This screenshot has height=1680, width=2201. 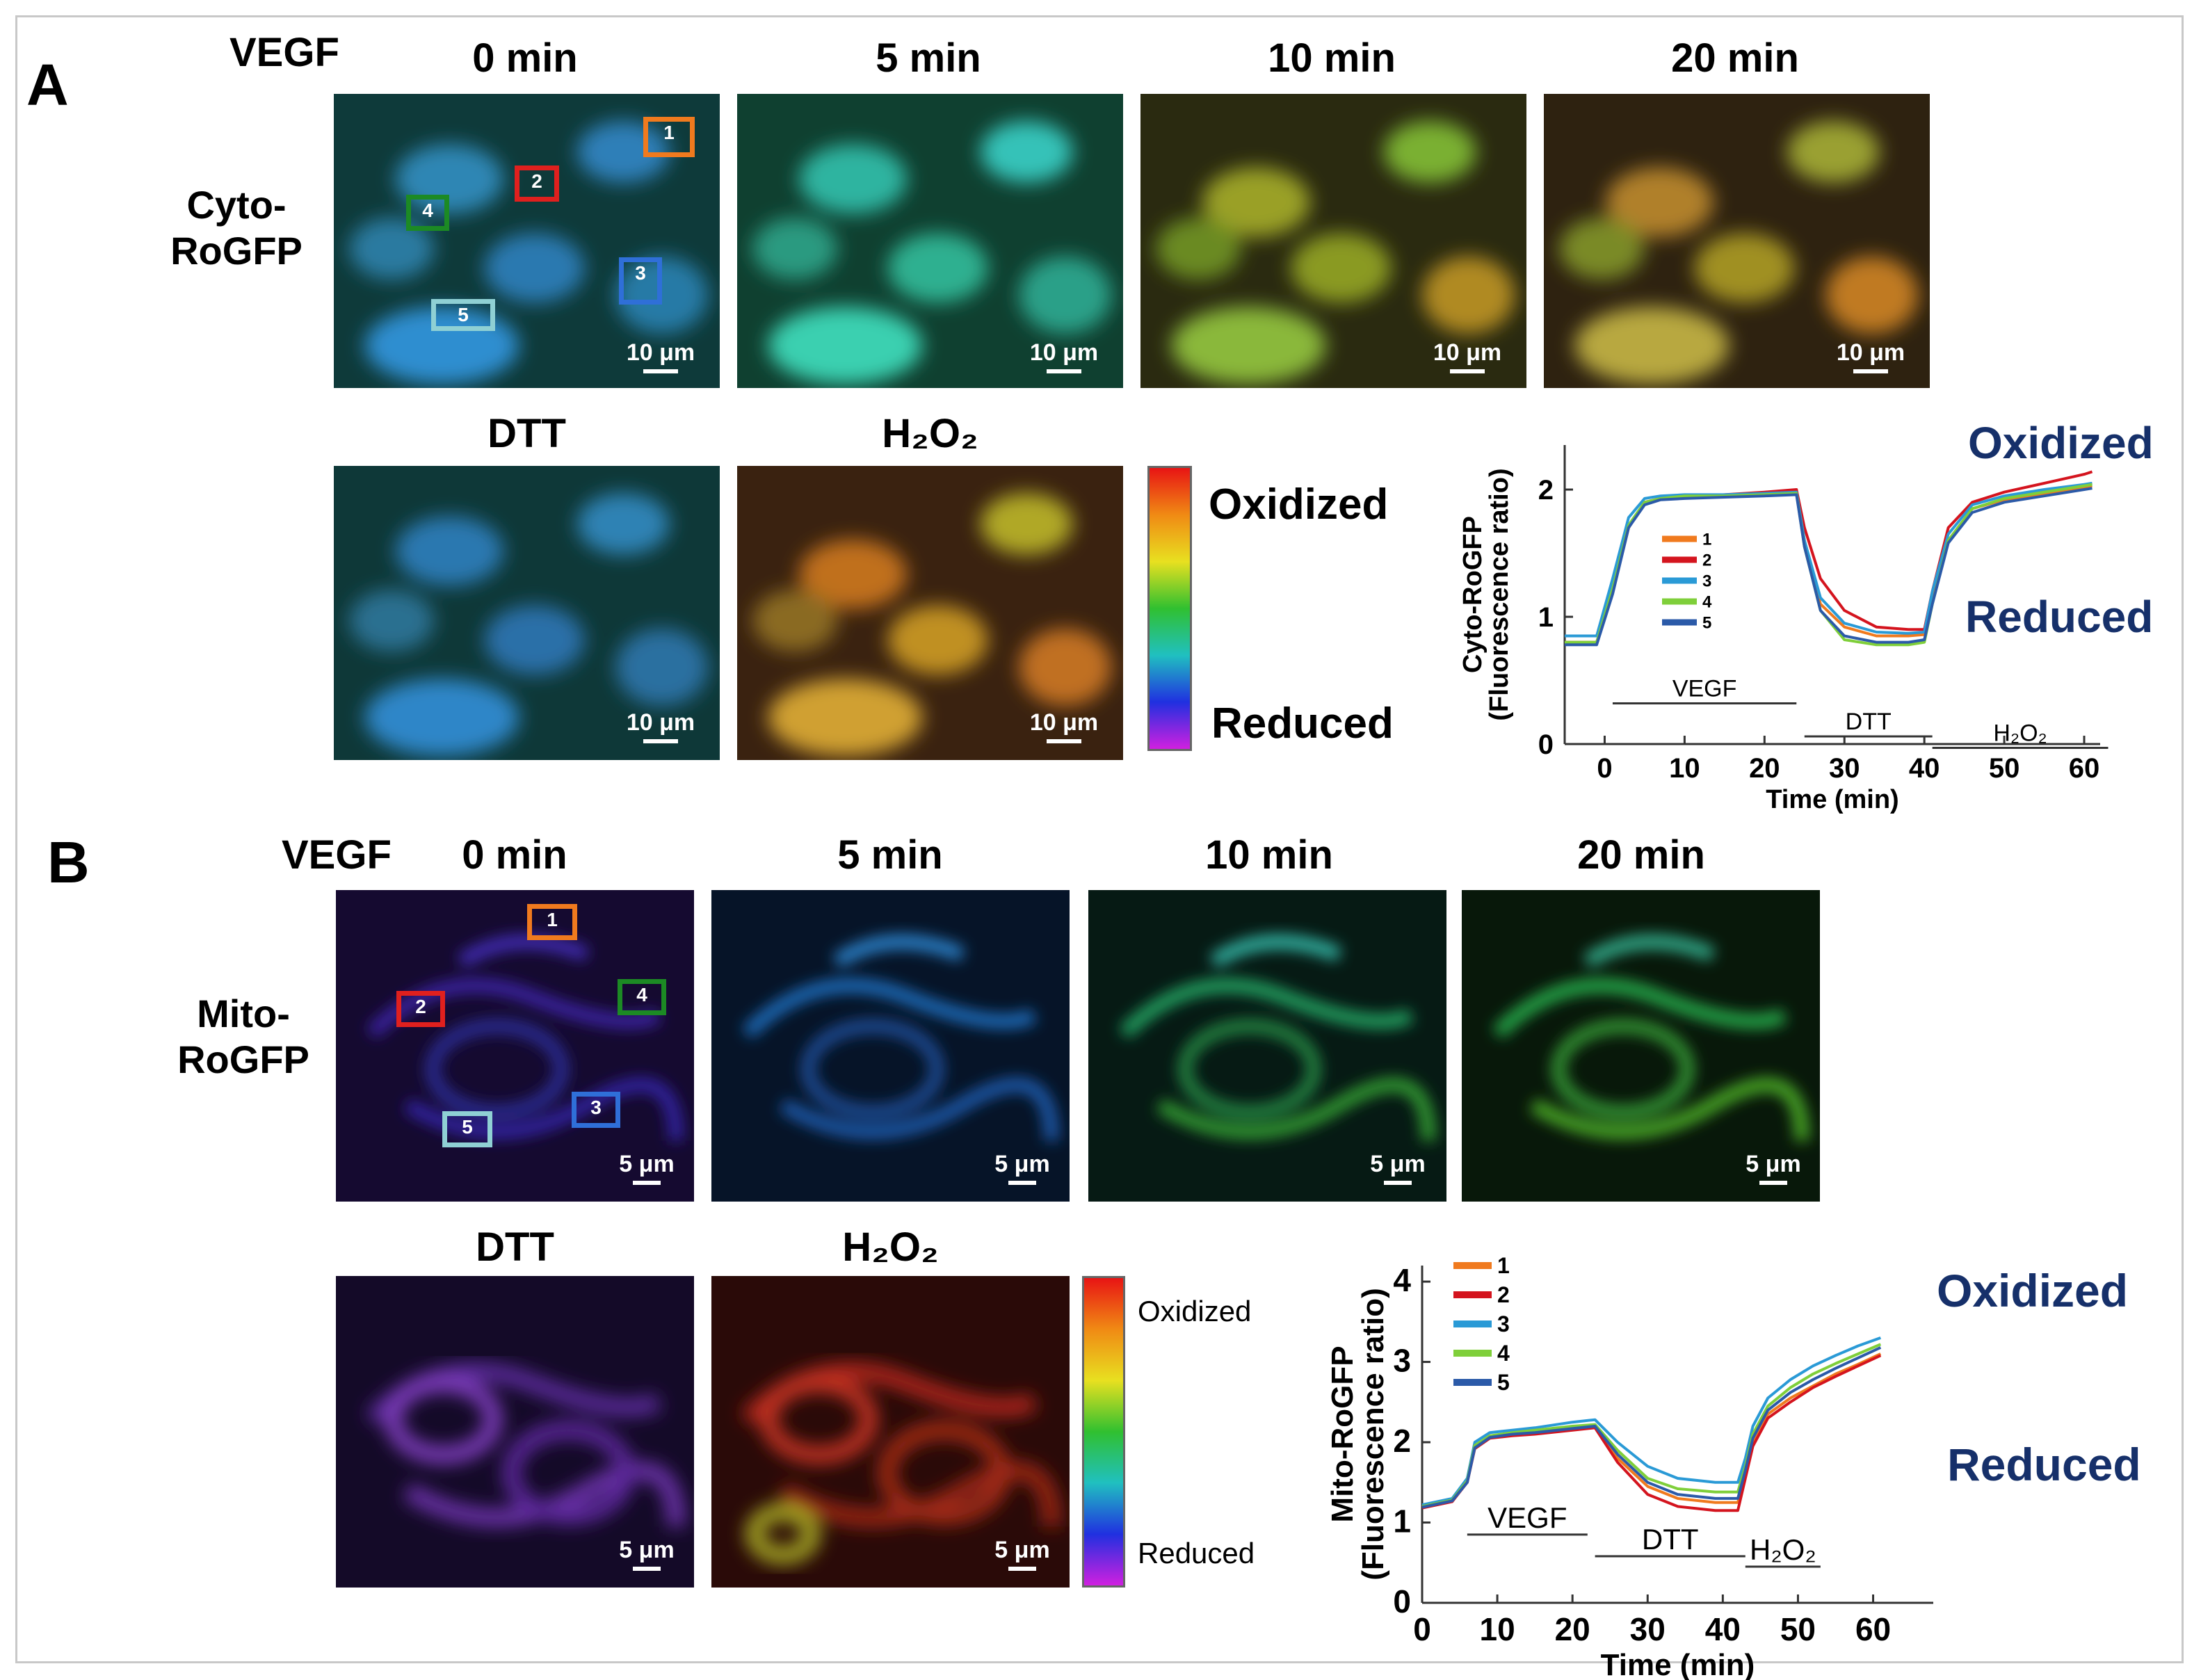 What do you see at coordinates (660, 356) in the screenshot?
I see `panel-a-scale-0min: 10 μm` at bounding box center [660, 356].